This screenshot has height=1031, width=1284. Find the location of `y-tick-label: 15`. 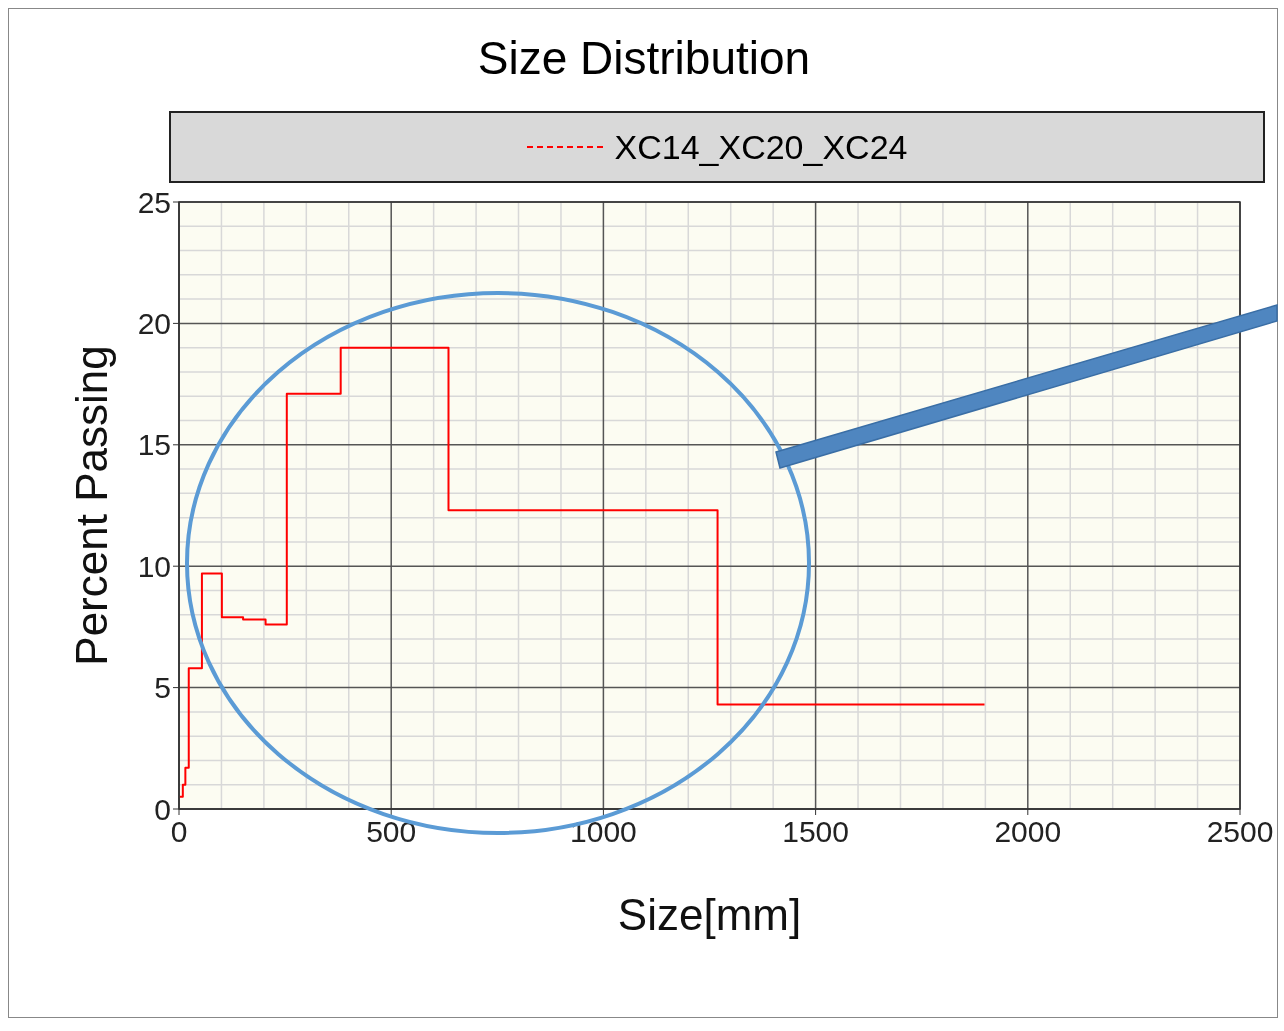

y-tick-label: 15 is located at coordinates (154, 445).